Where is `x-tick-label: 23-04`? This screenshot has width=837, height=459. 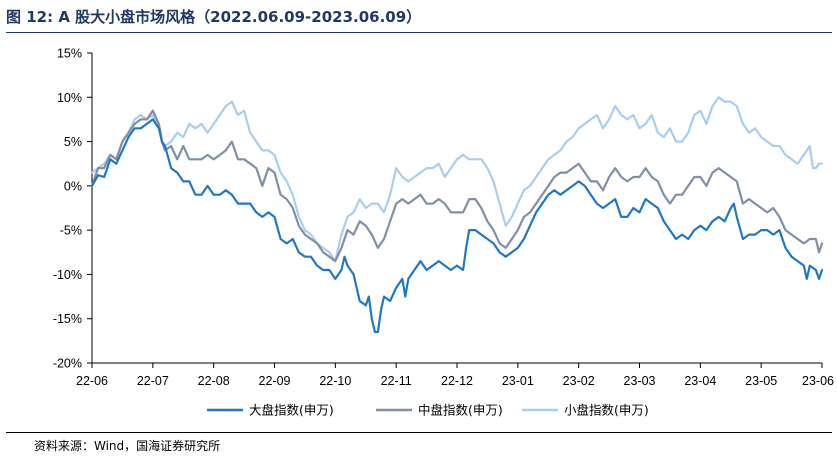 x-tick-label: 23-04 is located at coordinates (700, 381).